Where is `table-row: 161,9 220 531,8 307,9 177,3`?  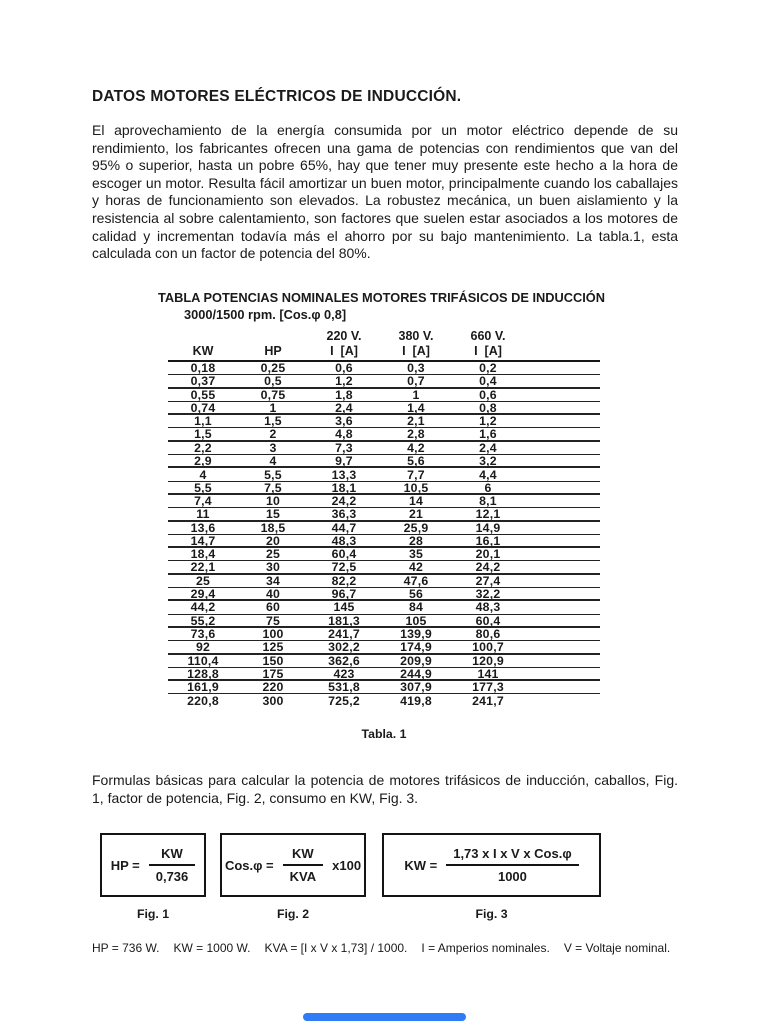 table-row: 161,9 220 531,8 307,9 177,3 is located at coordinates (384, 687).